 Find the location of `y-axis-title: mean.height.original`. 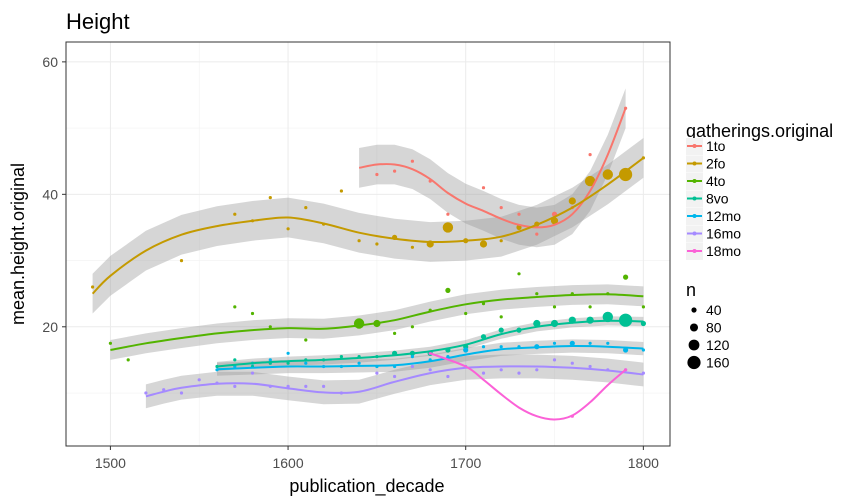

y-axis-title: mean.height.original is located at coordinates (18, 244).